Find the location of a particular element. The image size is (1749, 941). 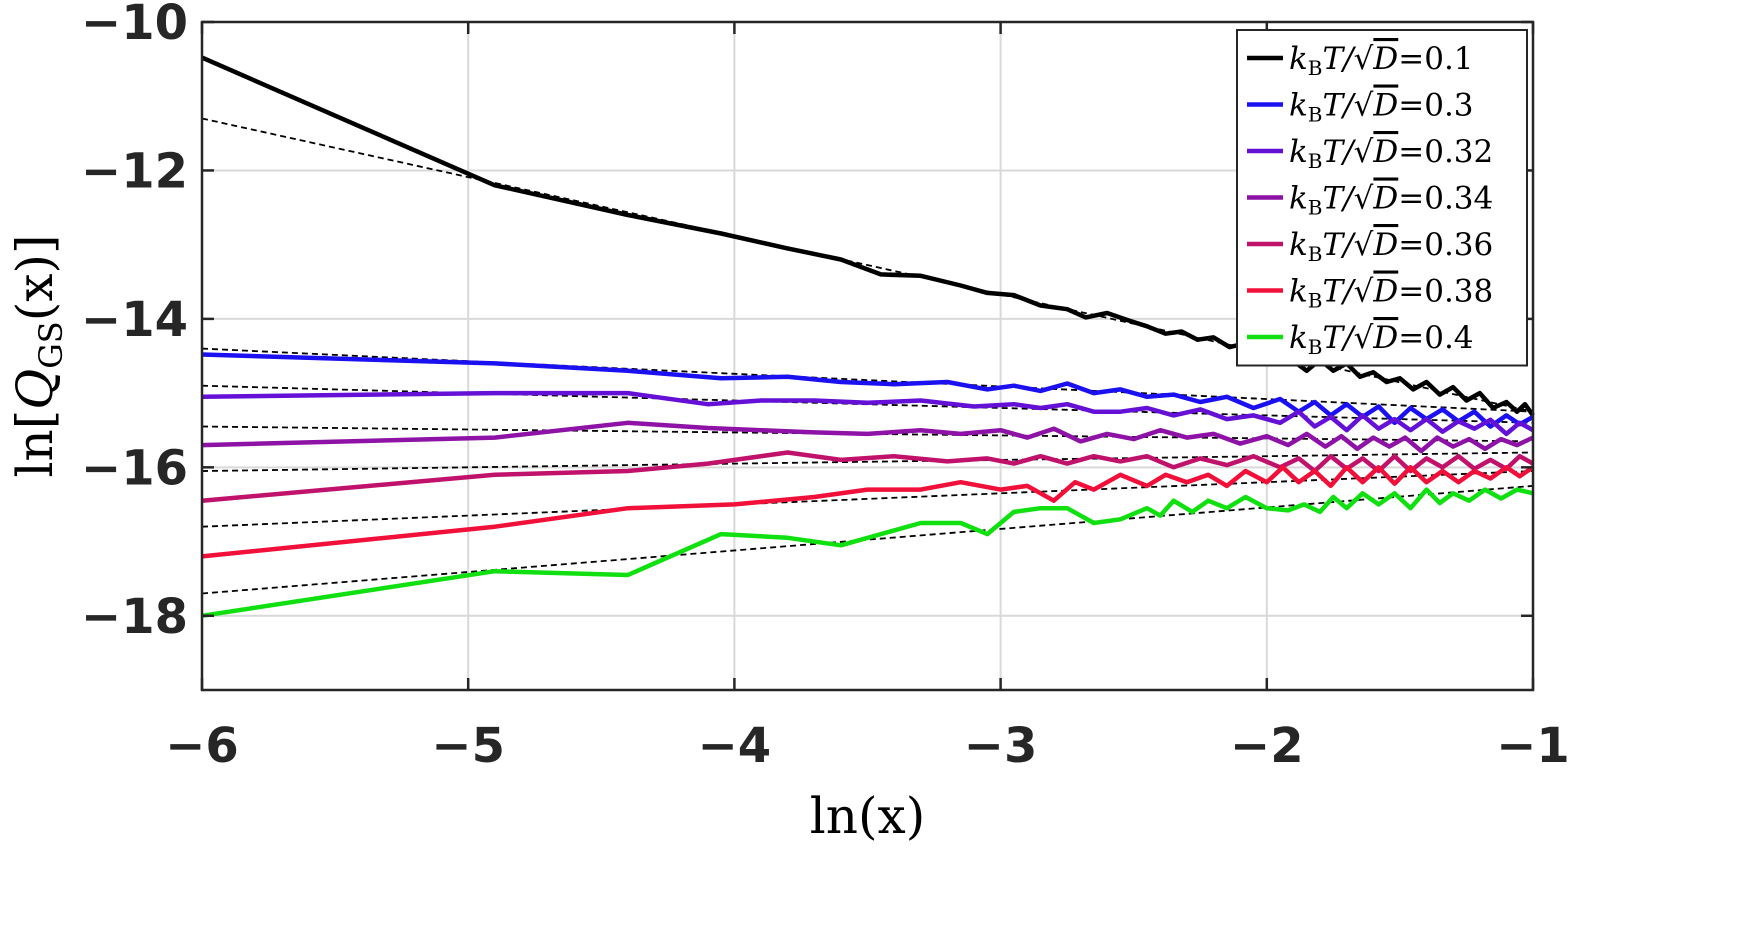

legend-box is located at coordinates (1382, 198).